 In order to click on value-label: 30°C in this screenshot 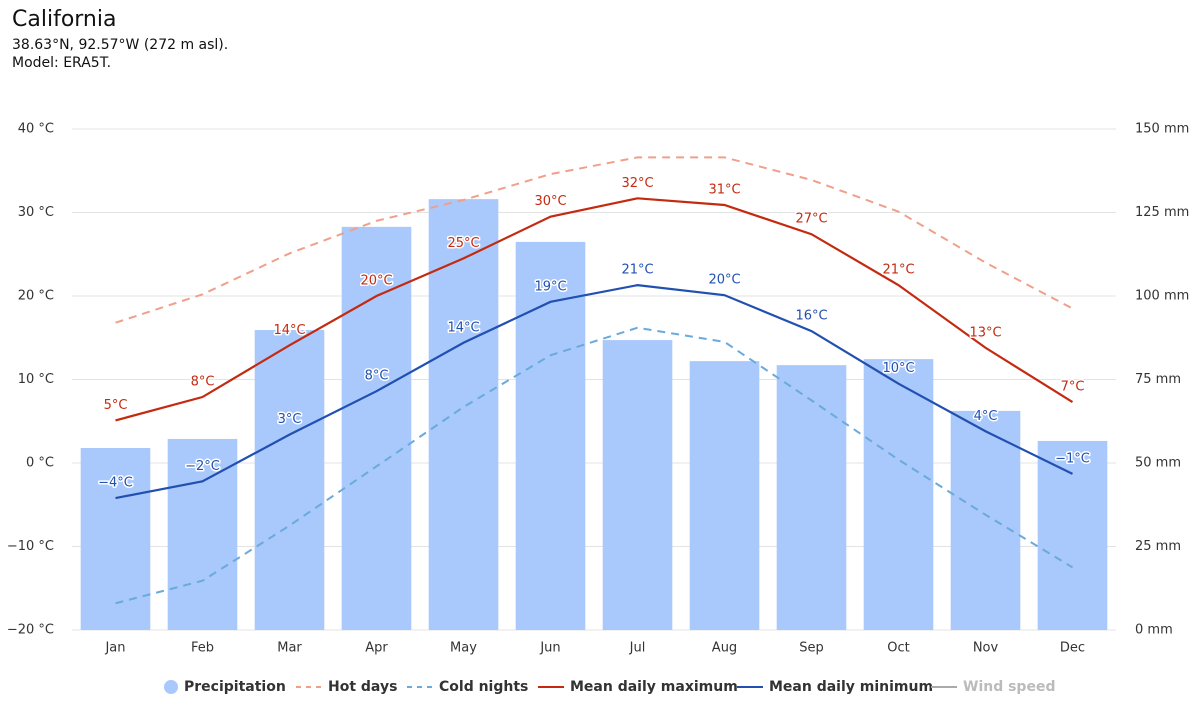, I will do `click(550, 201)`.